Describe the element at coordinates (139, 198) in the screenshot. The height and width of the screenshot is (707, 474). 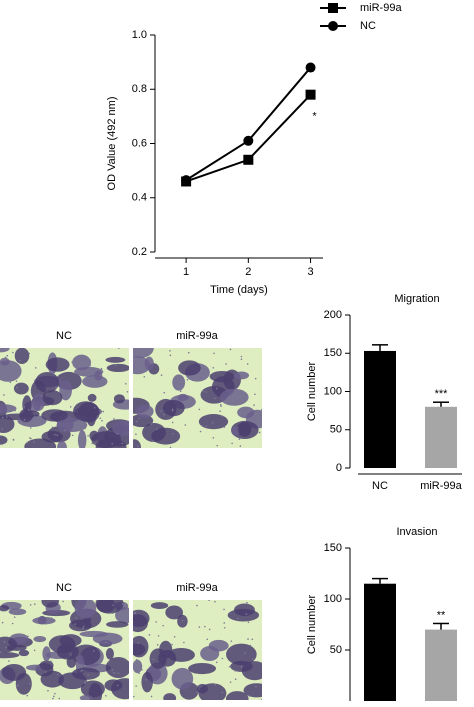
I see `y-tick-label: 0.4` at that location.